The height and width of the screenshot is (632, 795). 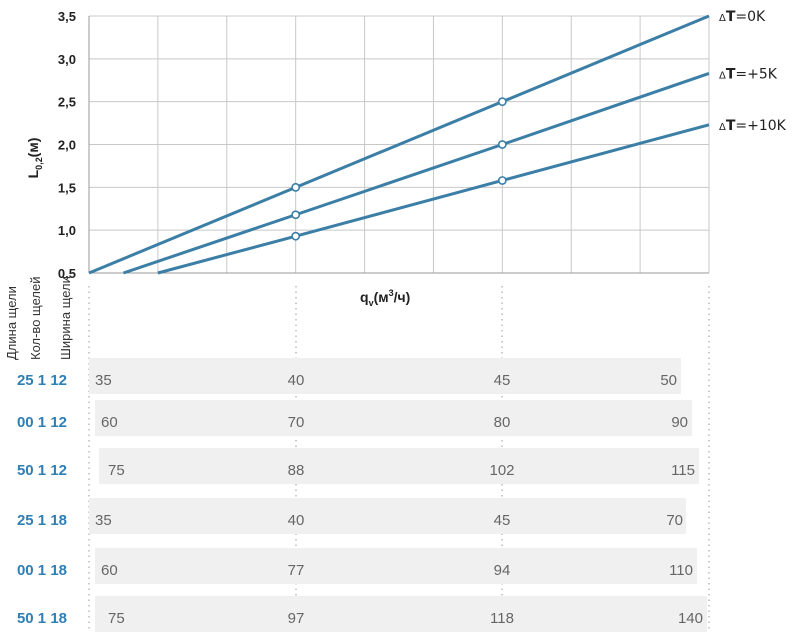 I want to click on table-row-key: 25 1 12, so click(x=42, y=380).